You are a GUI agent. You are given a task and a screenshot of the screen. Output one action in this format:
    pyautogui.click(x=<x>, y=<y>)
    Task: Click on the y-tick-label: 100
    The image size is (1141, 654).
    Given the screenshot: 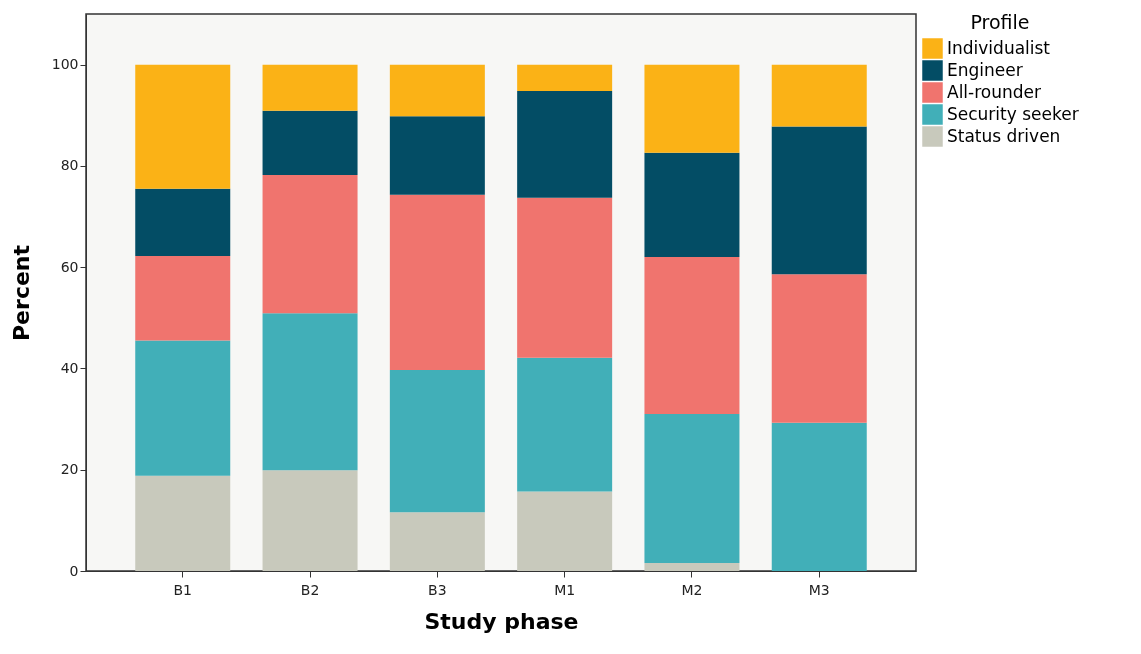 What is the action you would take?
    pyautogui.click(x=65, y=64)
    